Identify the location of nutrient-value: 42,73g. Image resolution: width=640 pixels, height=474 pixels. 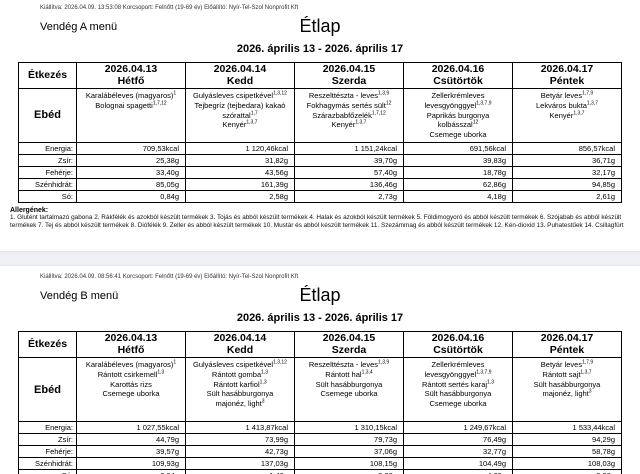
(240, 452).